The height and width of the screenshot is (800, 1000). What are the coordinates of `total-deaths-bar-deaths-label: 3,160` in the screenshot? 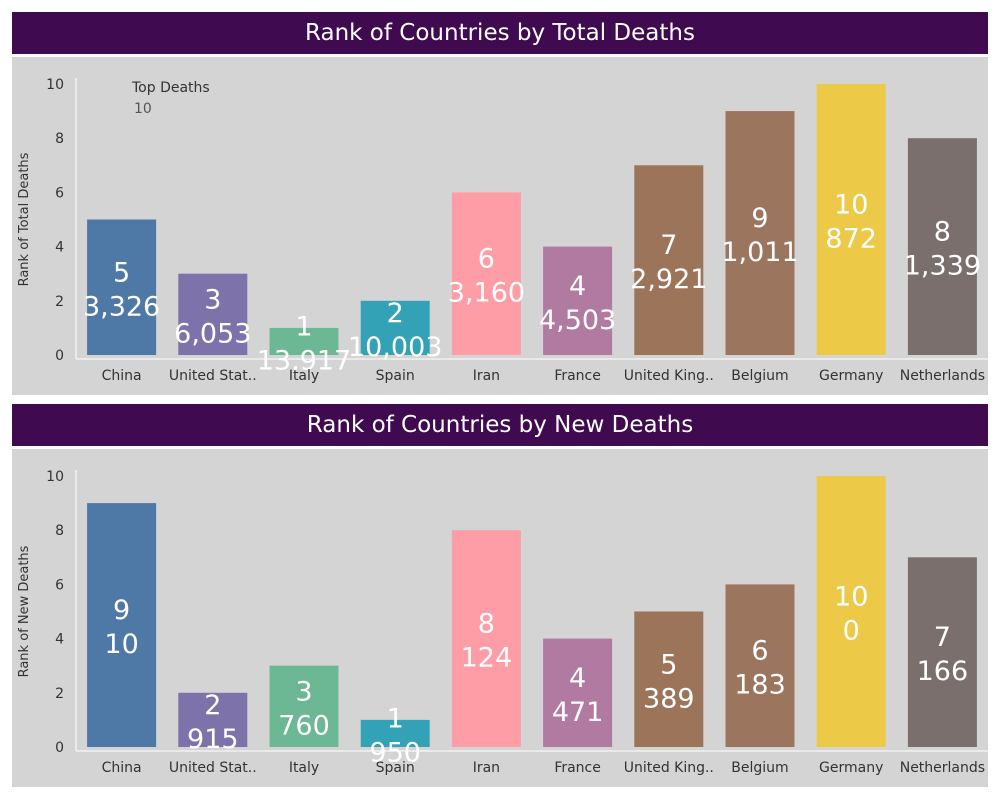 It's located at (486, 293).